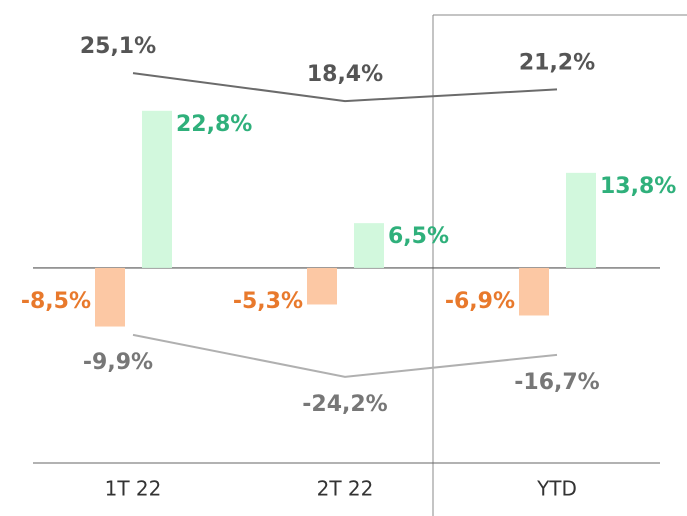 The width and height of the screenshot is (687, 516). What do you see at coordinates (556, 382) in the screenshot?
I see `data-label: -16,7%` at bounding box center [556, 382].